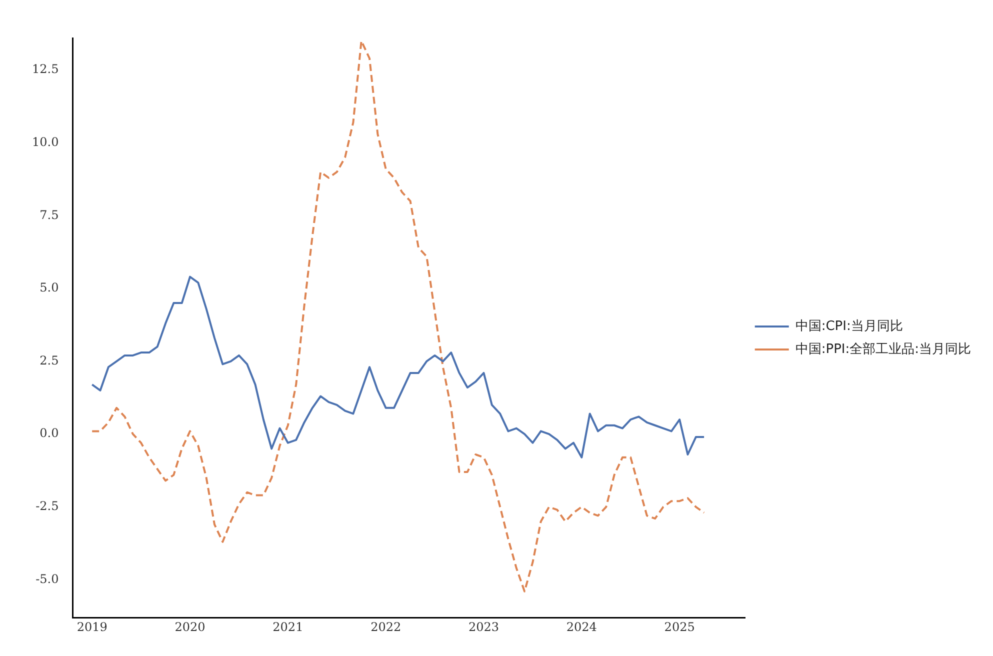 Image resolution: width=993 pixels, height=656 pixels. What do you see at coordinates (883, 349) in the screenshot?
I see `legend-label: 中国:PPI:全部工业品:当月同比` at bounding box center [883, 349].